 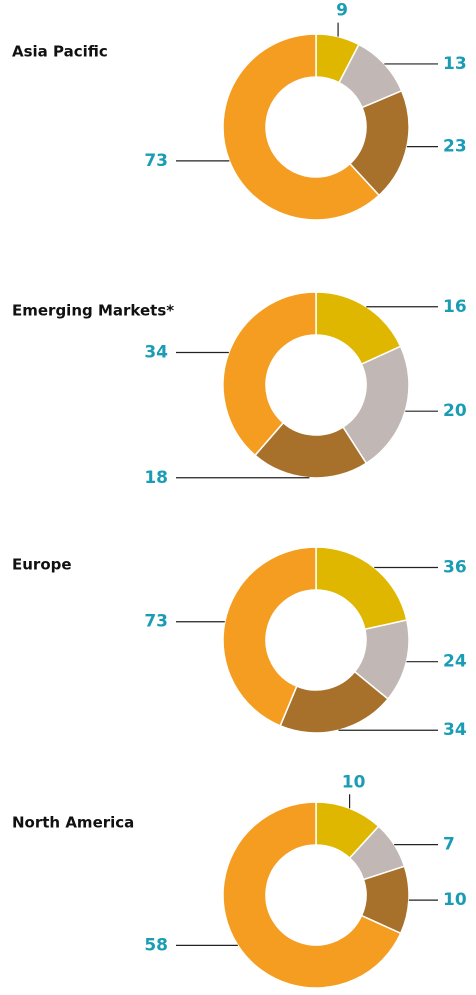 What do you see at coordinates (455, 411) in the screenshot?
I see `data-label: 20` at bounding box center [455, 411].